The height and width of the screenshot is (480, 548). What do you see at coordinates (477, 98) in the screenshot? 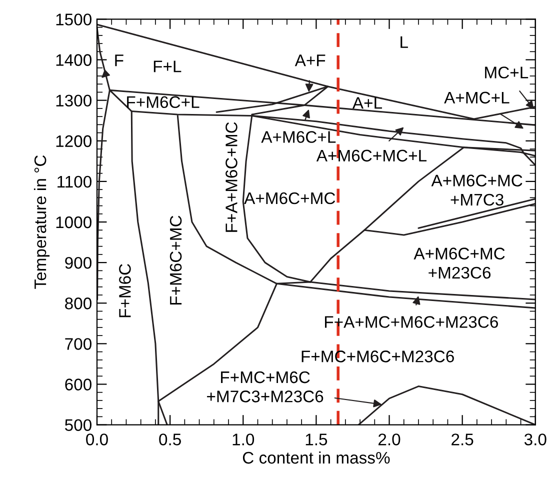
I see `annotation: A+MC+L` at bounding box center [477, 98].